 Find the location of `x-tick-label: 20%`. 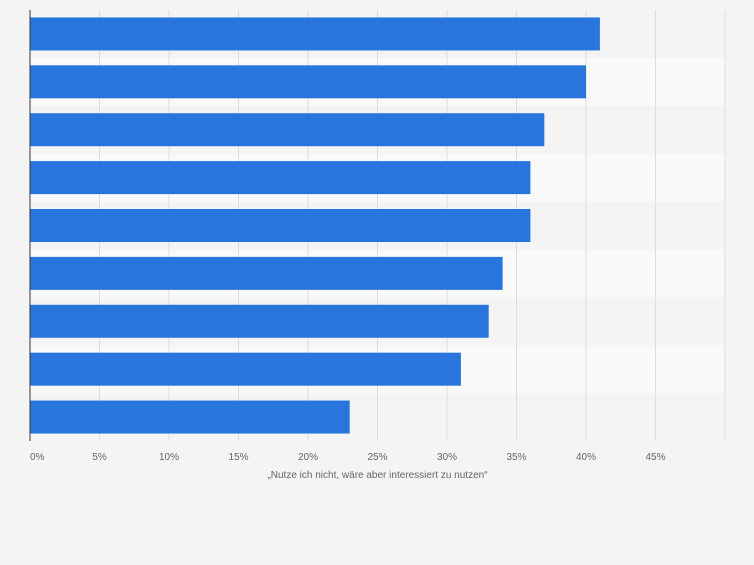

x-tick-label: 20% is located at coordinates (308, 457).